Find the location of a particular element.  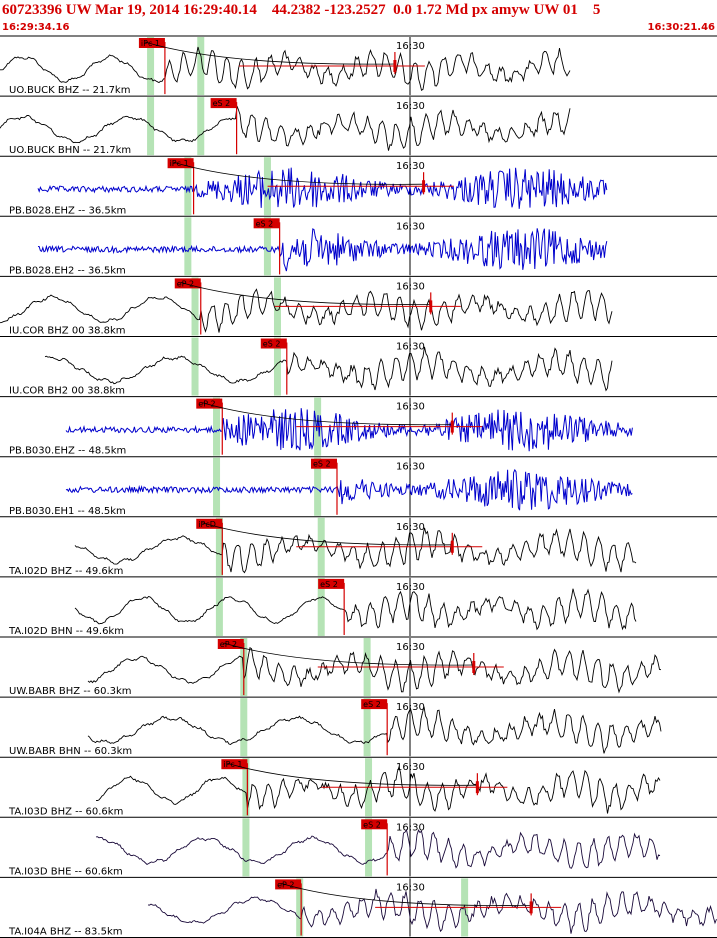

trace-label-5: IU.COR BH2 00 38.8km is located at coordinates (67, 391).